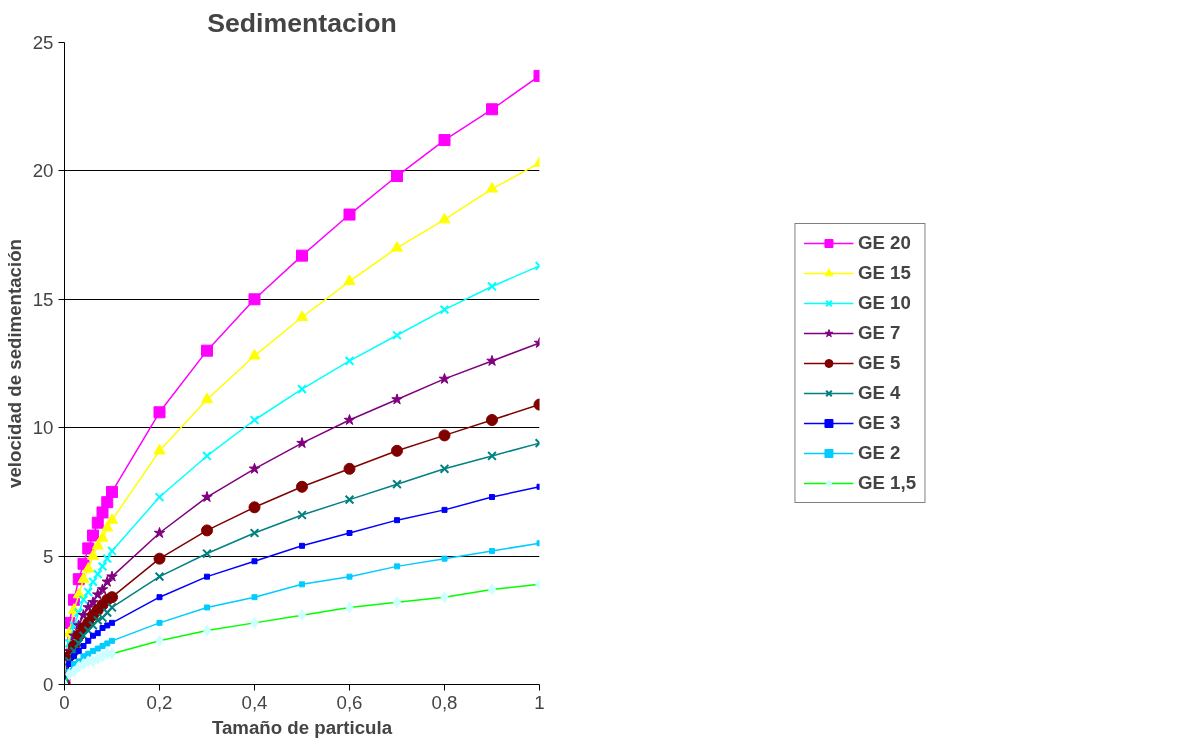  What do you see at coordinates (884, 243) in the screenshot?
I see `legend-label: GE 20` at bounding box center [884, 243].